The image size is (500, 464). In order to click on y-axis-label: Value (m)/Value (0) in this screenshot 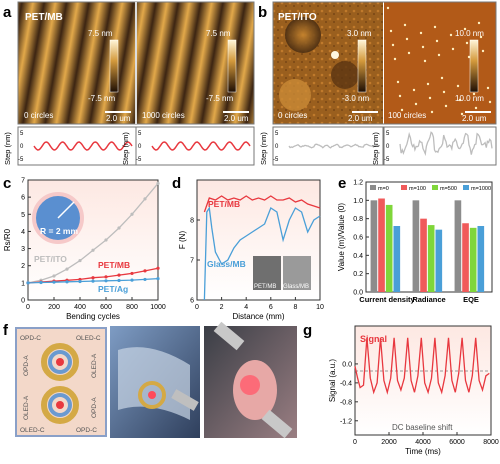, I will do `click(341, 237)`.